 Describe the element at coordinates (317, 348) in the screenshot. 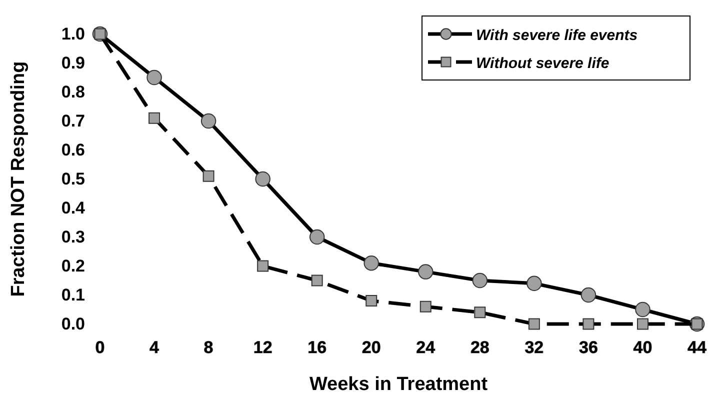

I see `x-tick-label: 16` at that location.